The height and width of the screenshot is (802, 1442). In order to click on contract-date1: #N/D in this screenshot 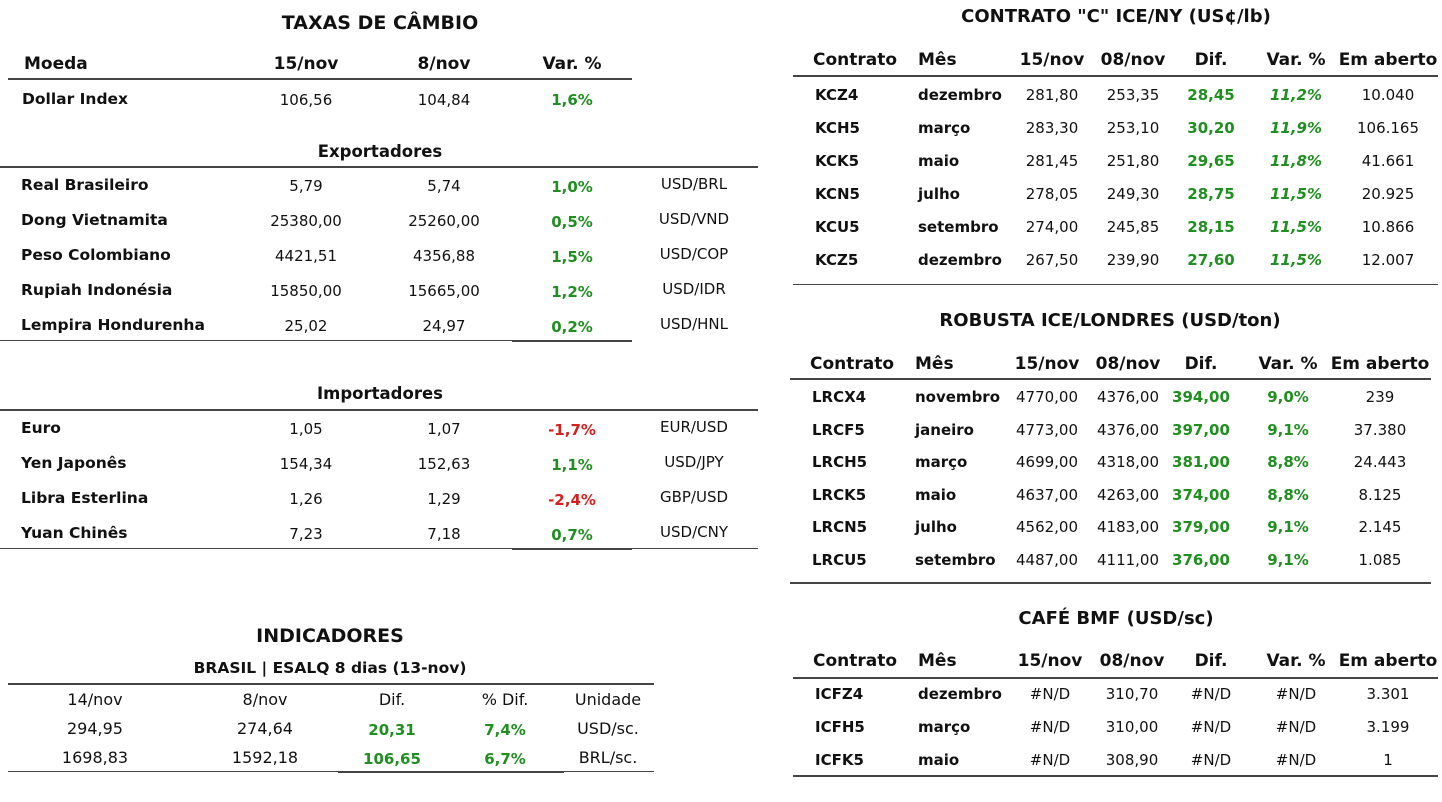, I will do `click(1050, 760)`.